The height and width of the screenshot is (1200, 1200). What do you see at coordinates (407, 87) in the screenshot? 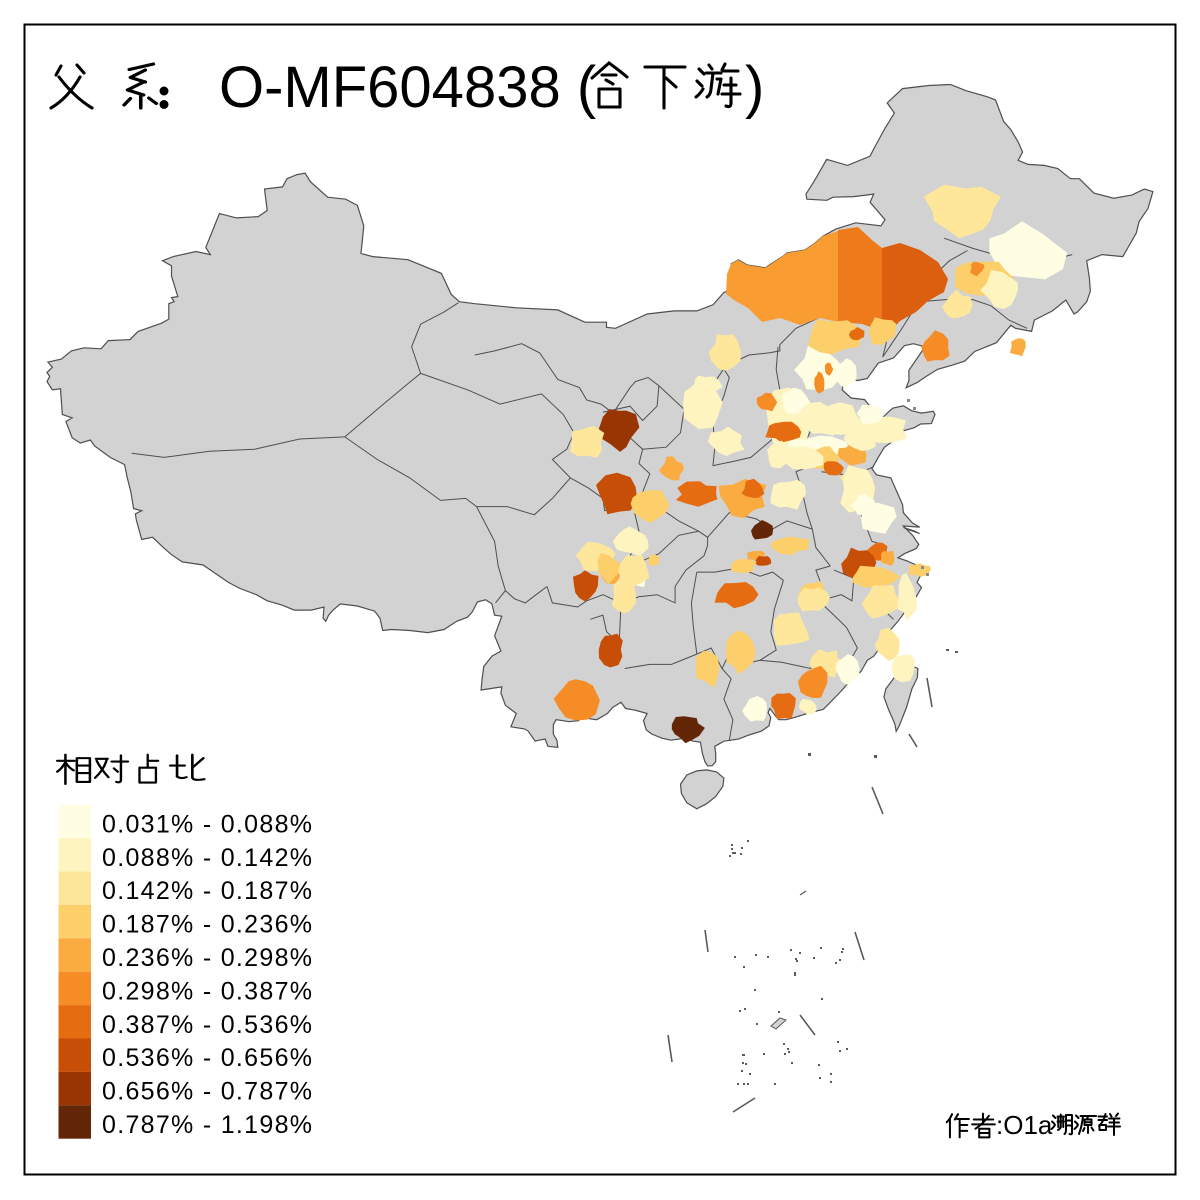
I see `svg-text: O-MF604838 (` at bounding box center [407, 87].